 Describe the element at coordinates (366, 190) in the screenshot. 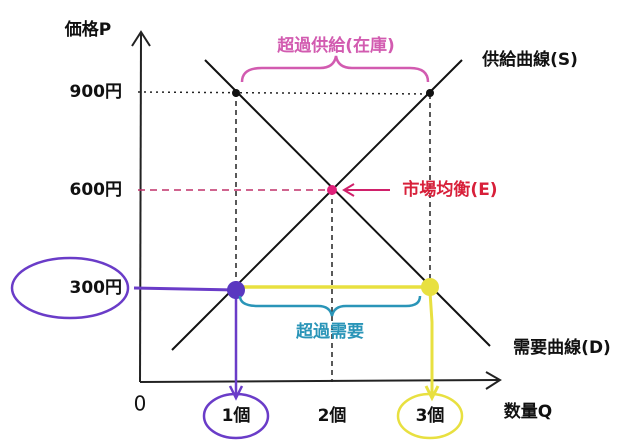

I see `equilibrium-arrow` at that location.